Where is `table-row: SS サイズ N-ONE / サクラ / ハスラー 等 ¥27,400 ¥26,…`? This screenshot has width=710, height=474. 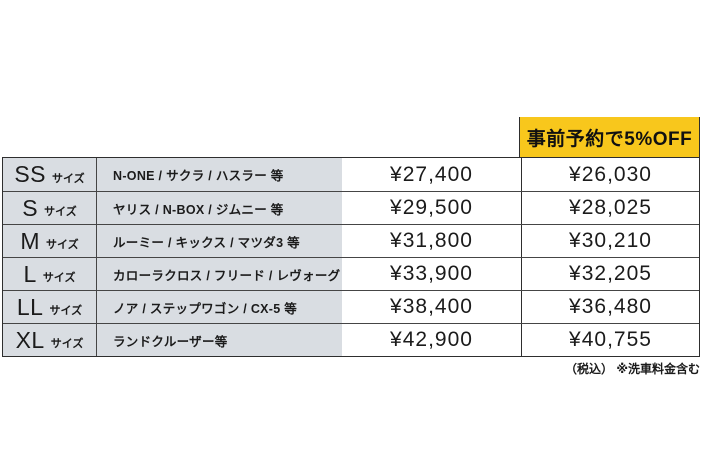
table-row: SS サイズ N-ONE / サクラ / ハスラー 等 ¥27,400 ¥26,… is located at coordinates (351, 174).